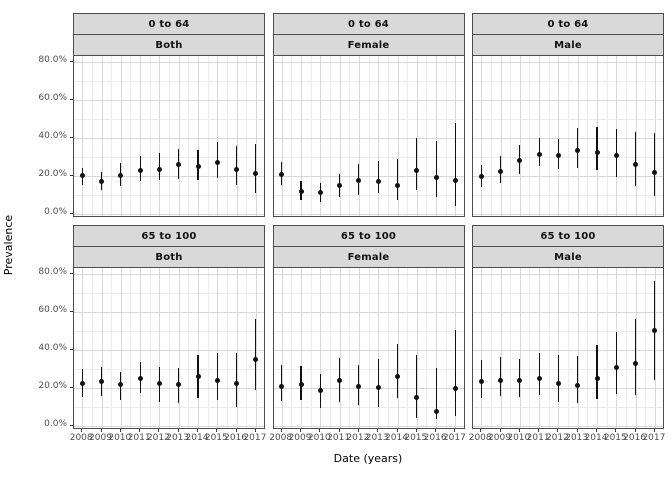  Describe the element at coordinates (568, 236) in the screenshot. I see `facet-strip-age-group: 65 to 100` at that location.